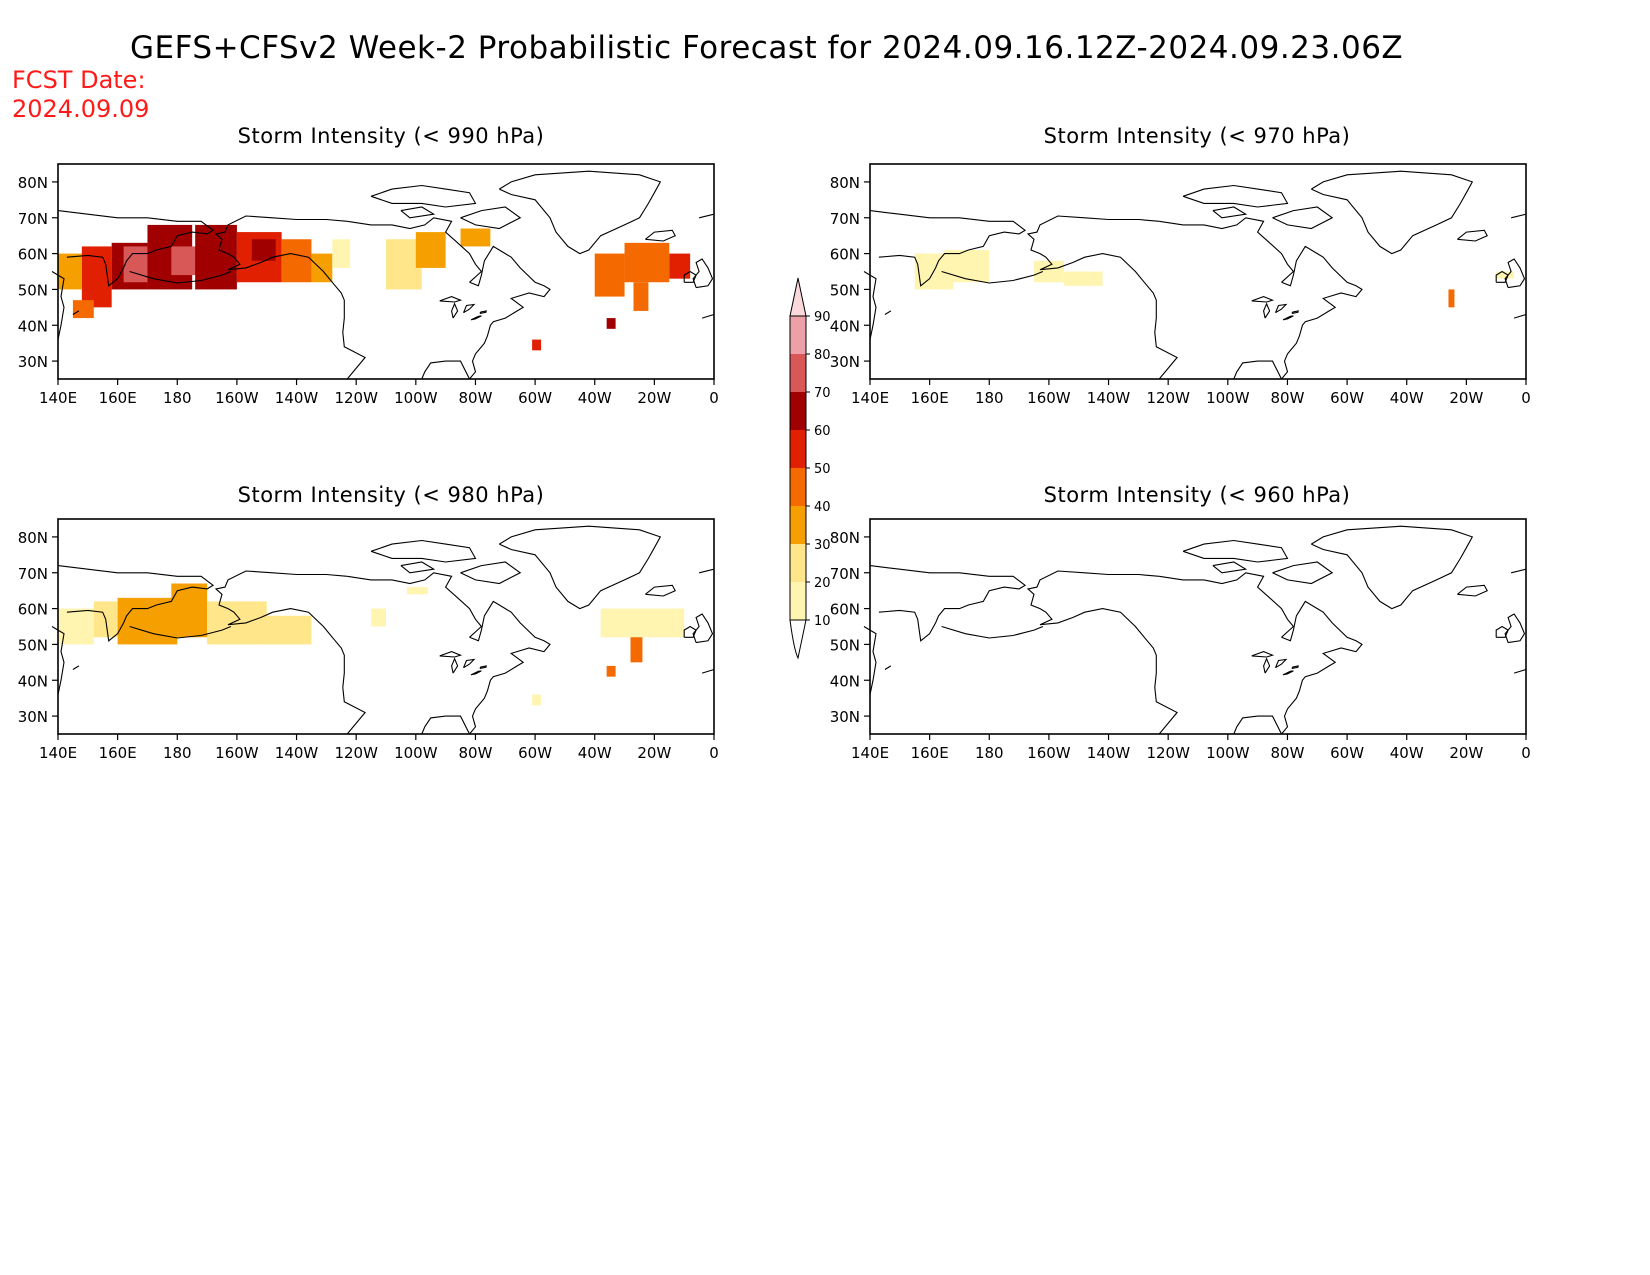  I want to click on panel-title-980: Storm Intensity (< 980 hPa), so click(391, 495).